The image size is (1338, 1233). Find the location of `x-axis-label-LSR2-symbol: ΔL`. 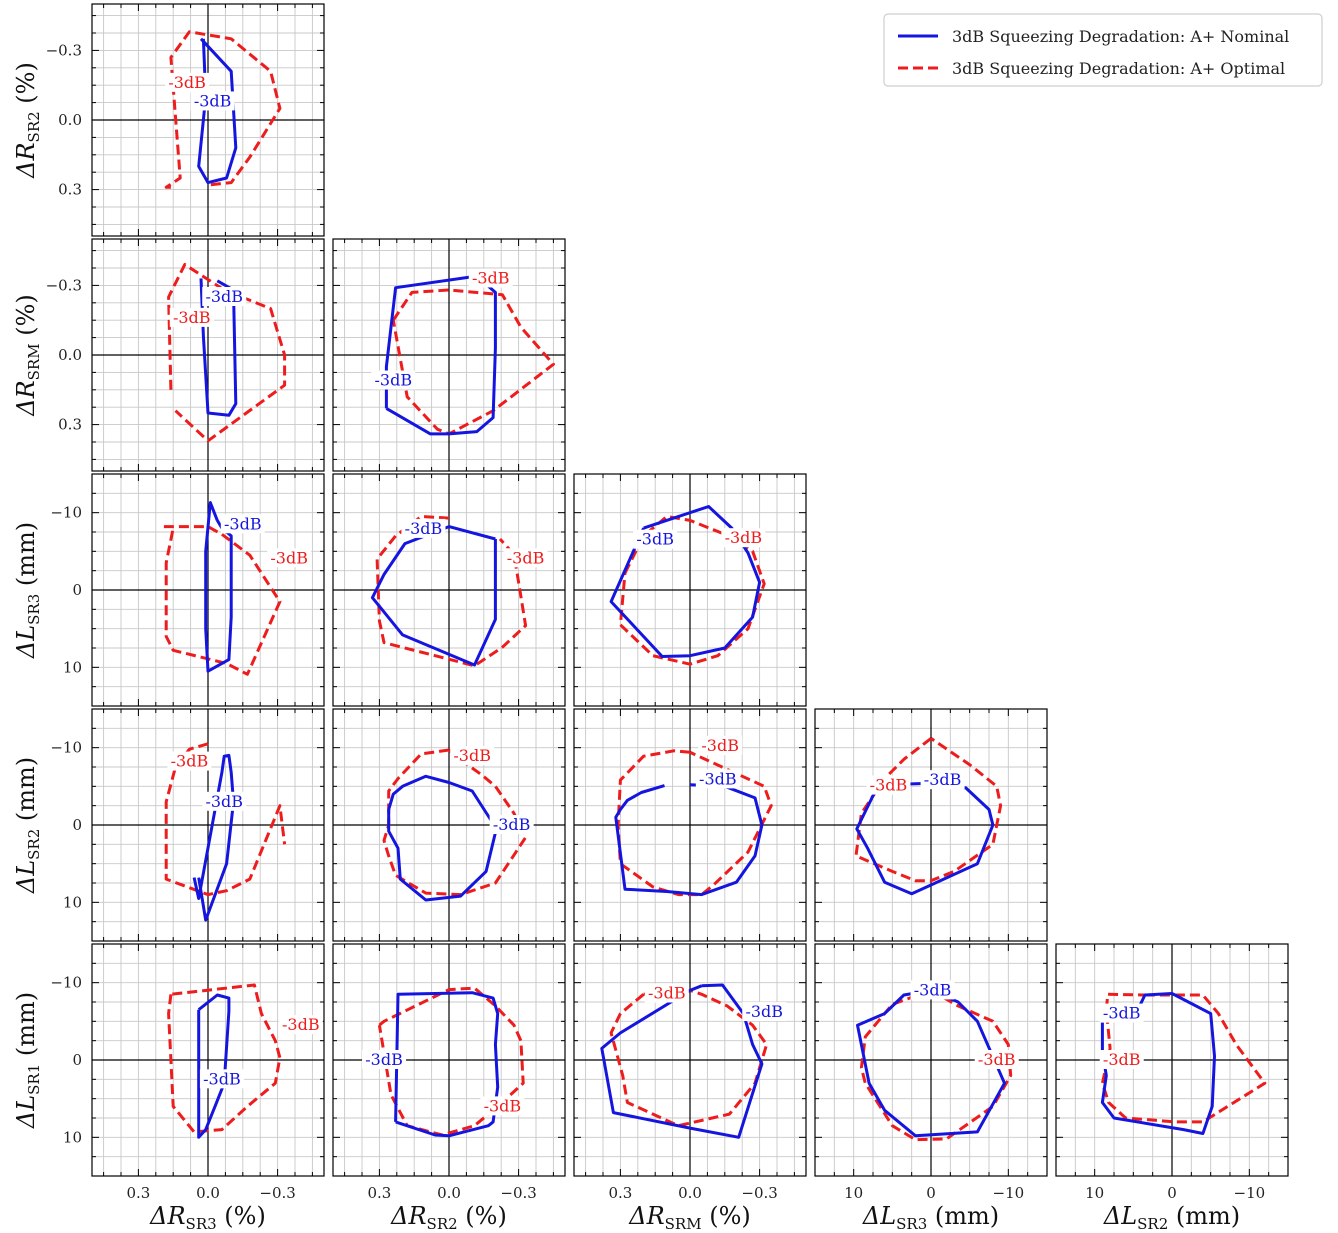

x-axis-label-LSR2-symbol: ΔL is located at coordinates (1120, 1216).